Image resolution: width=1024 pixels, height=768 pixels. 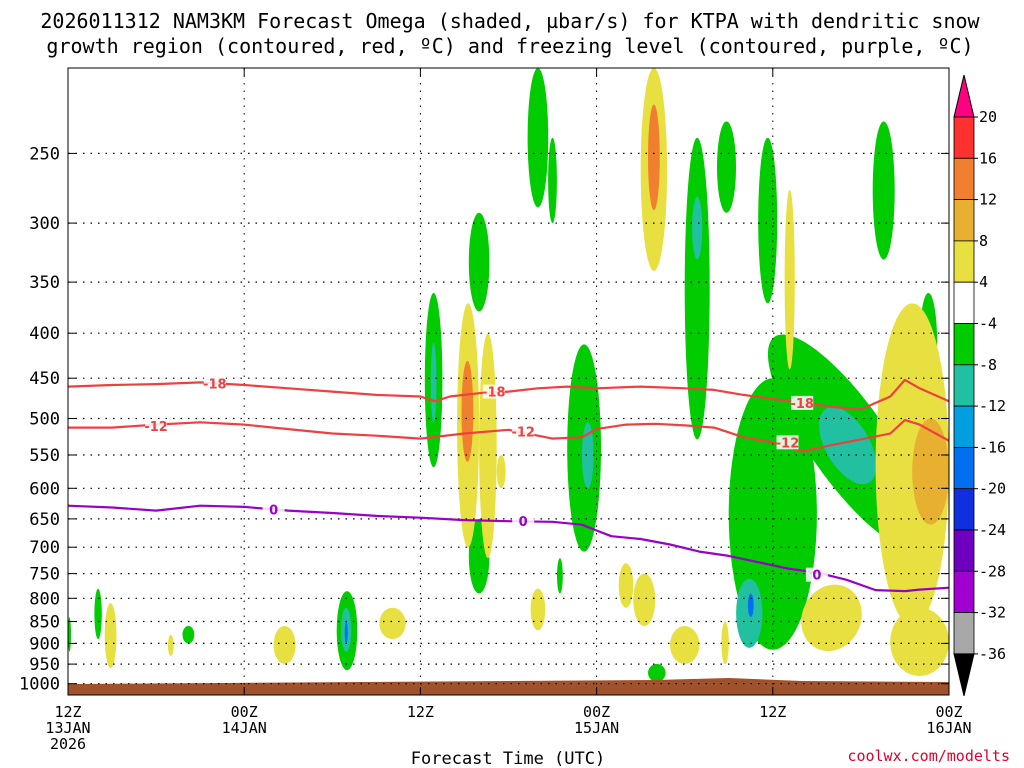 What do you see at coordinates (983, 241) in the screenshot?
I see `colorbar-label: 8` at bounding box center [983, 241].